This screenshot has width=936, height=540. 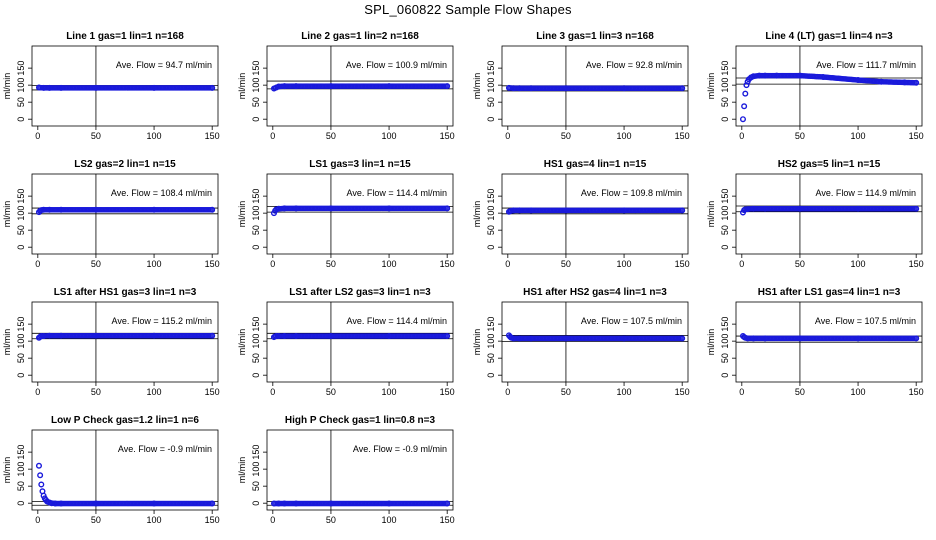 I want to click on average-flow-label: Ave. Flow = 107.5 ml/min, so click(x=865, y=321).